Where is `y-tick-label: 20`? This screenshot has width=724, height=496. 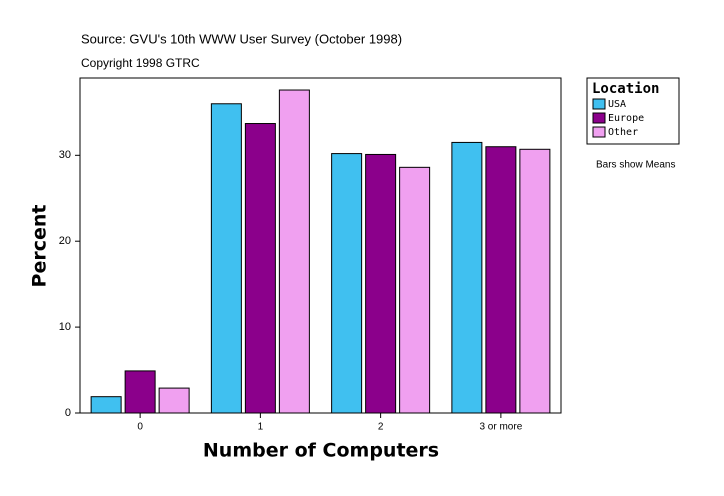
y-tick-label: 20 is located at coordinates (65, 241).